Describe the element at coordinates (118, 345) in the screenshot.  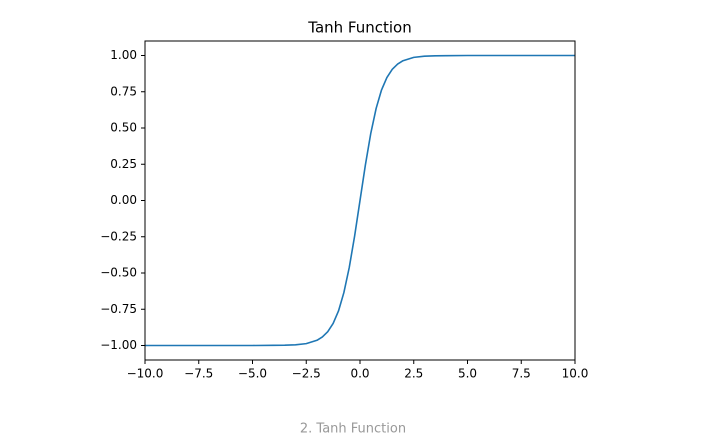
I see `y-tick-label: −1.00` at that location.